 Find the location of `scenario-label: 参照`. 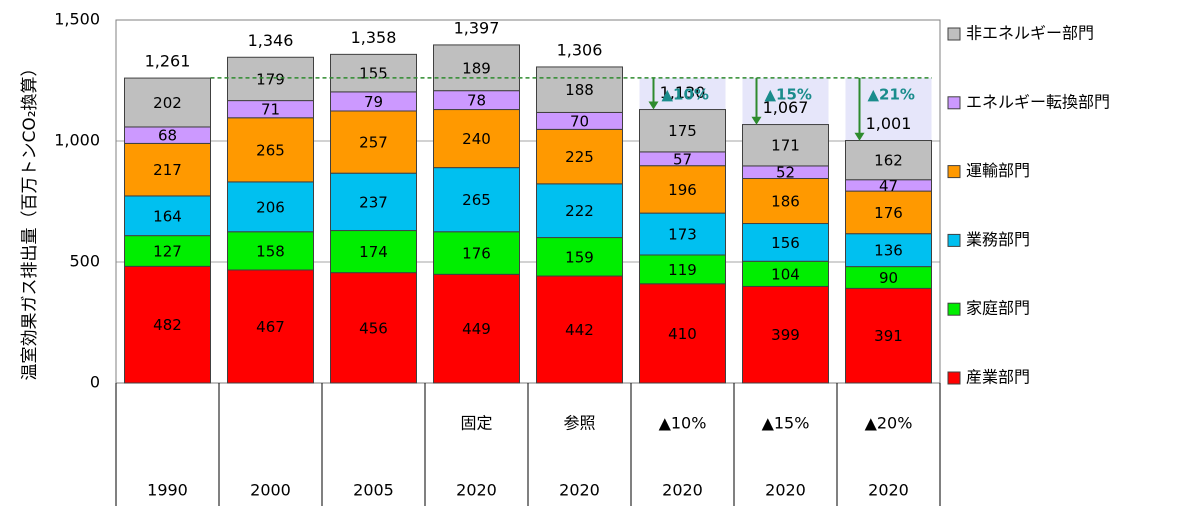

scenario-label: 参照 is located at coordinates (579, 423).